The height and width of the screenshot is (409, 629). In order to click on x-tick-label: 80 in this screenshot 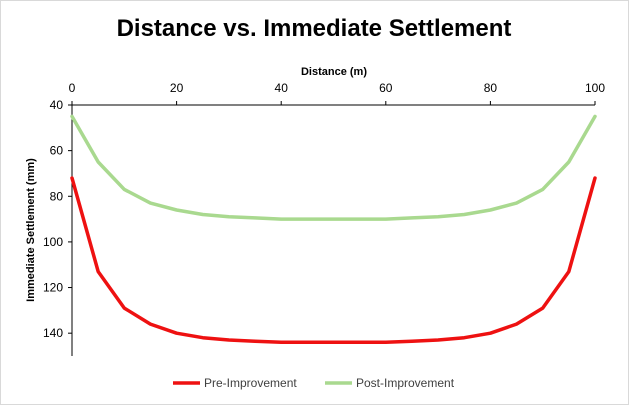, I will do `click(491, 88)`.